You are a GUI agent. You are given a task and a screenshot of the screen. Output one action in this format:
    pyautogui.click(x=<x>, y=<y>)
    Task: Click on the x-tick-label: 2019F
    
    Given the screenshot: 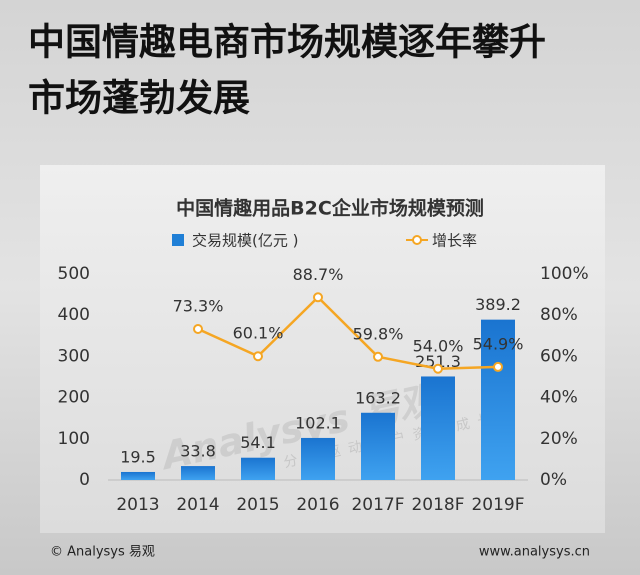 What is the action you would take?
    pyautogui.click(x=497, y=505)
    